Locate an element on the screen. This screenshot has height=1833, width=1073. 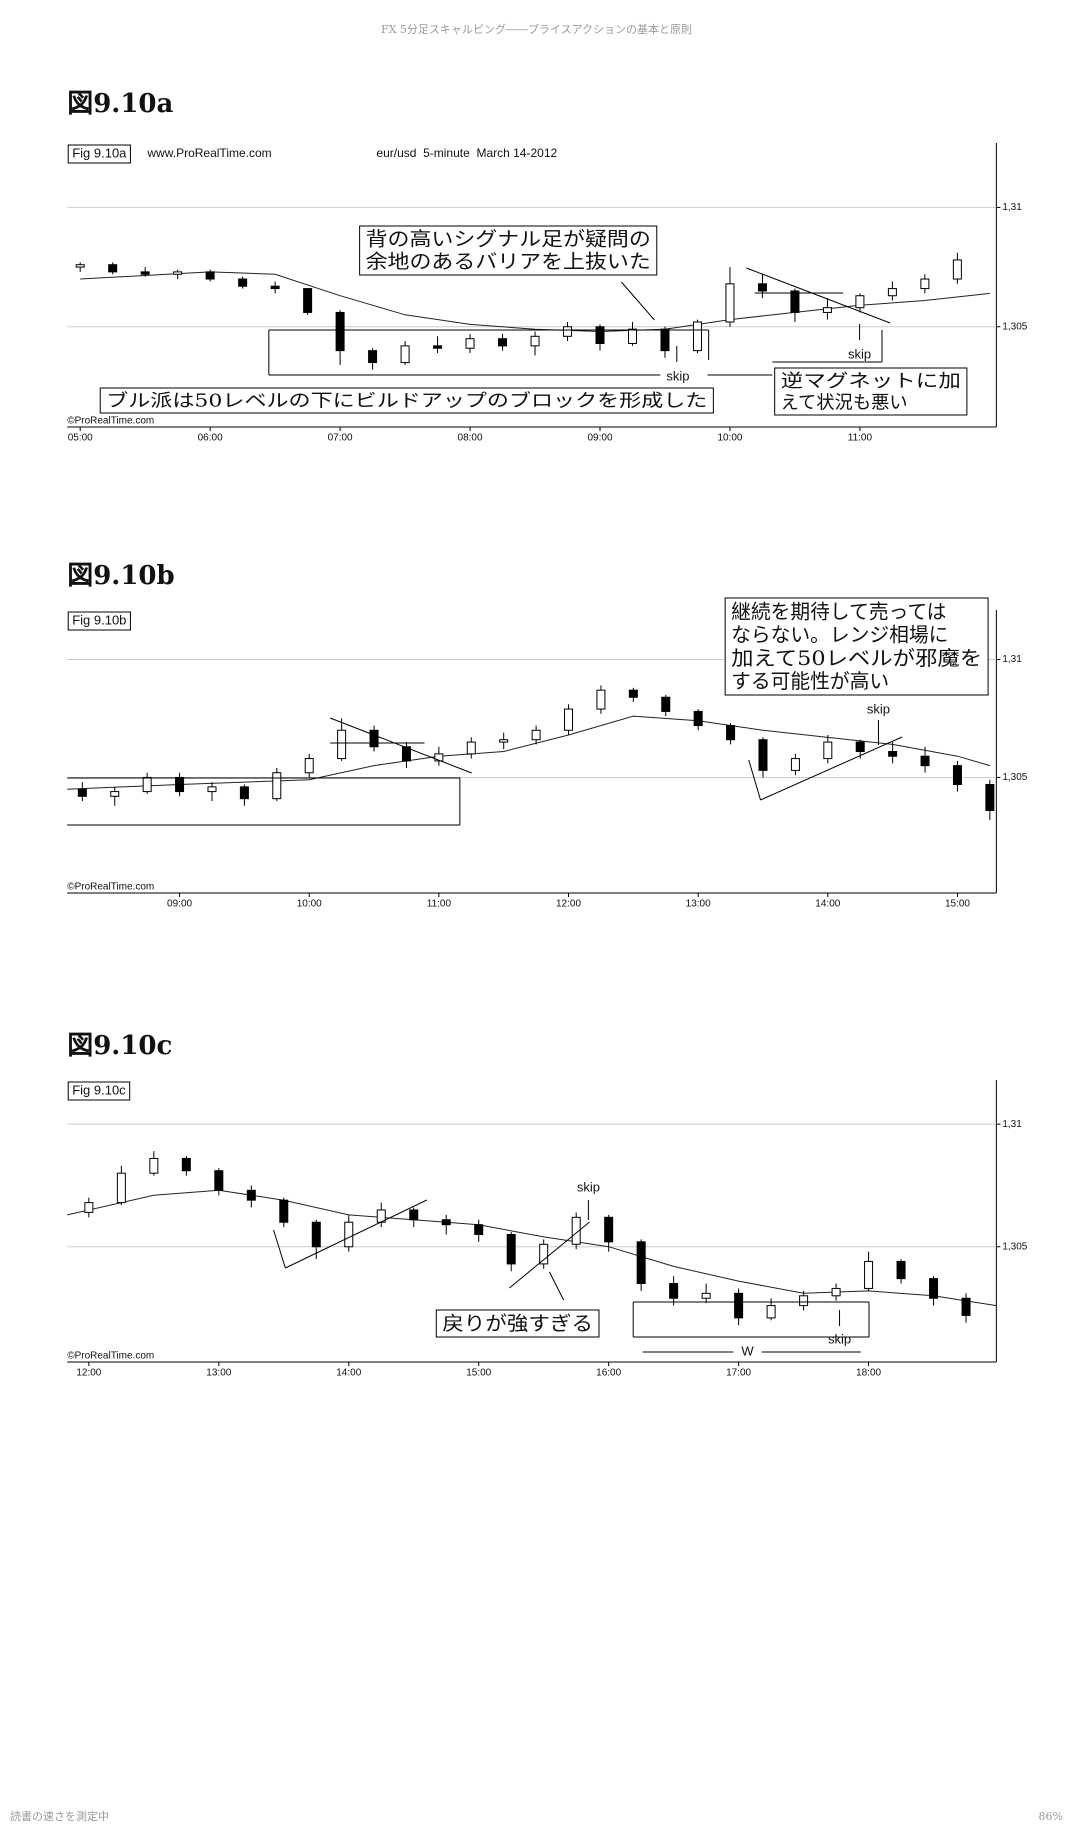
annotation-text: 継続を期待して売っては is located at coordinates (838, 611).